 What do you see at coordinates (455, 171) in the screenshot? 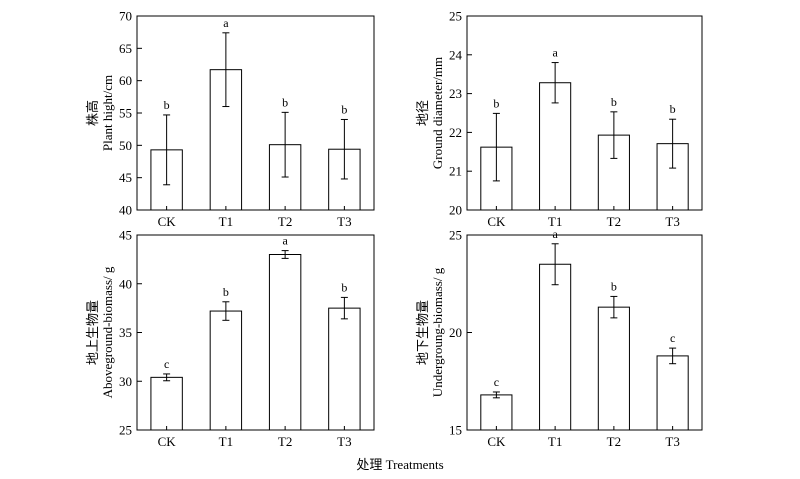
I see `y-tick-label: 21` at bounding box center [455, 171].